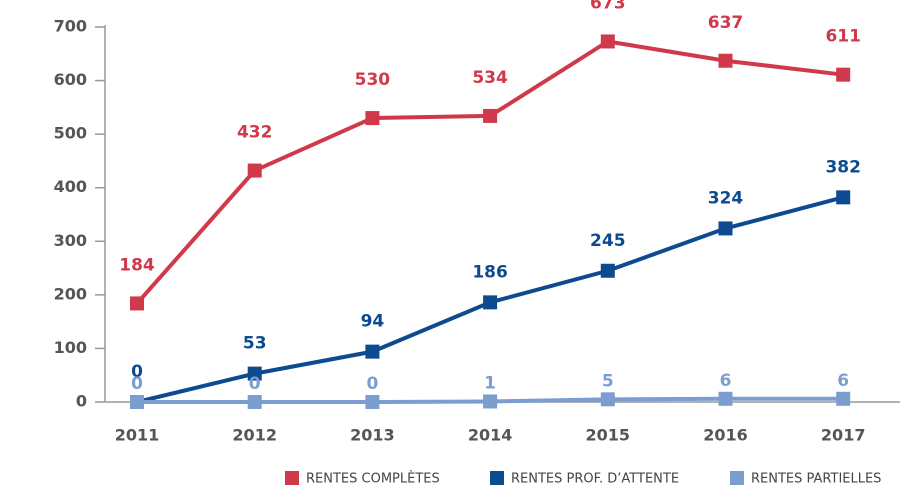 The image size is (911, 491). Describe the element at coordinates (490, 383) in the screenshot. I see `data-label: 1` at that location.